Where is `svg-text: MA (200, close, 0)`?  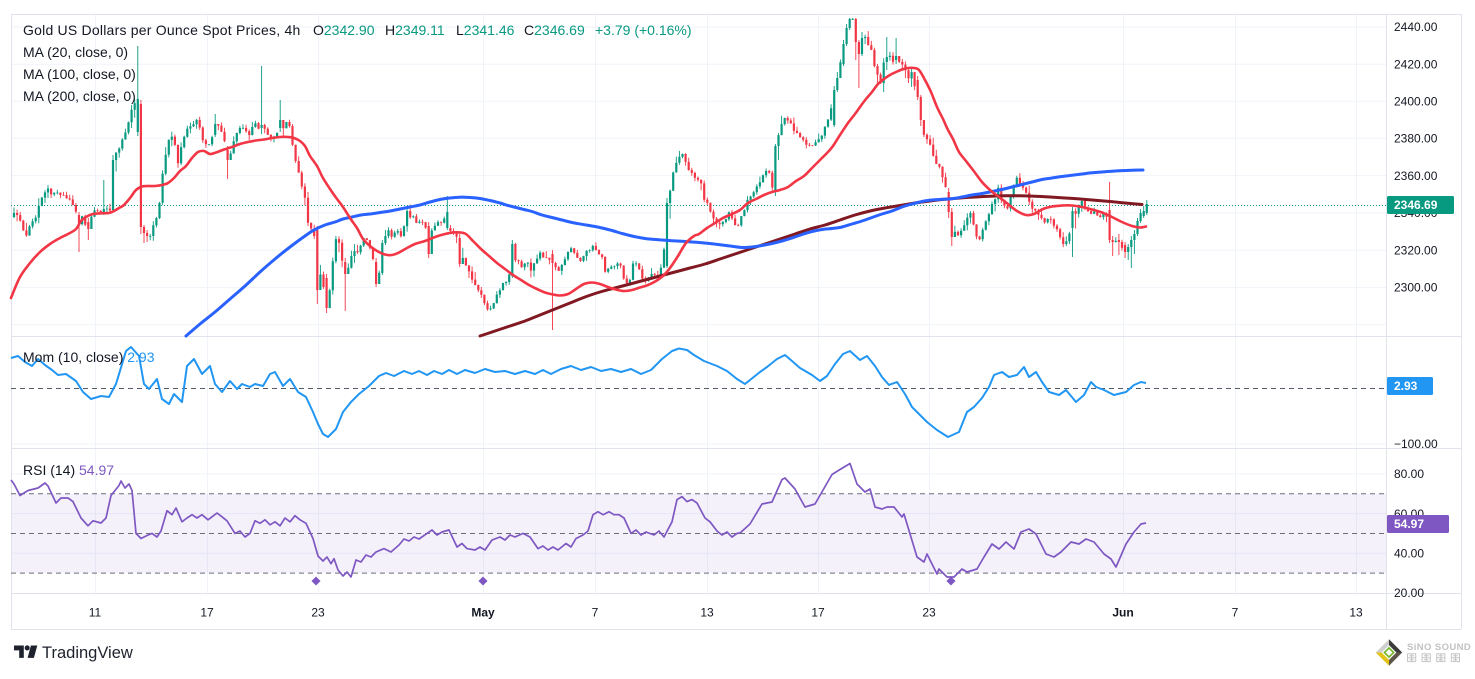
svg-text: MA (200, close, 0) is located at coordinates (79, 96).